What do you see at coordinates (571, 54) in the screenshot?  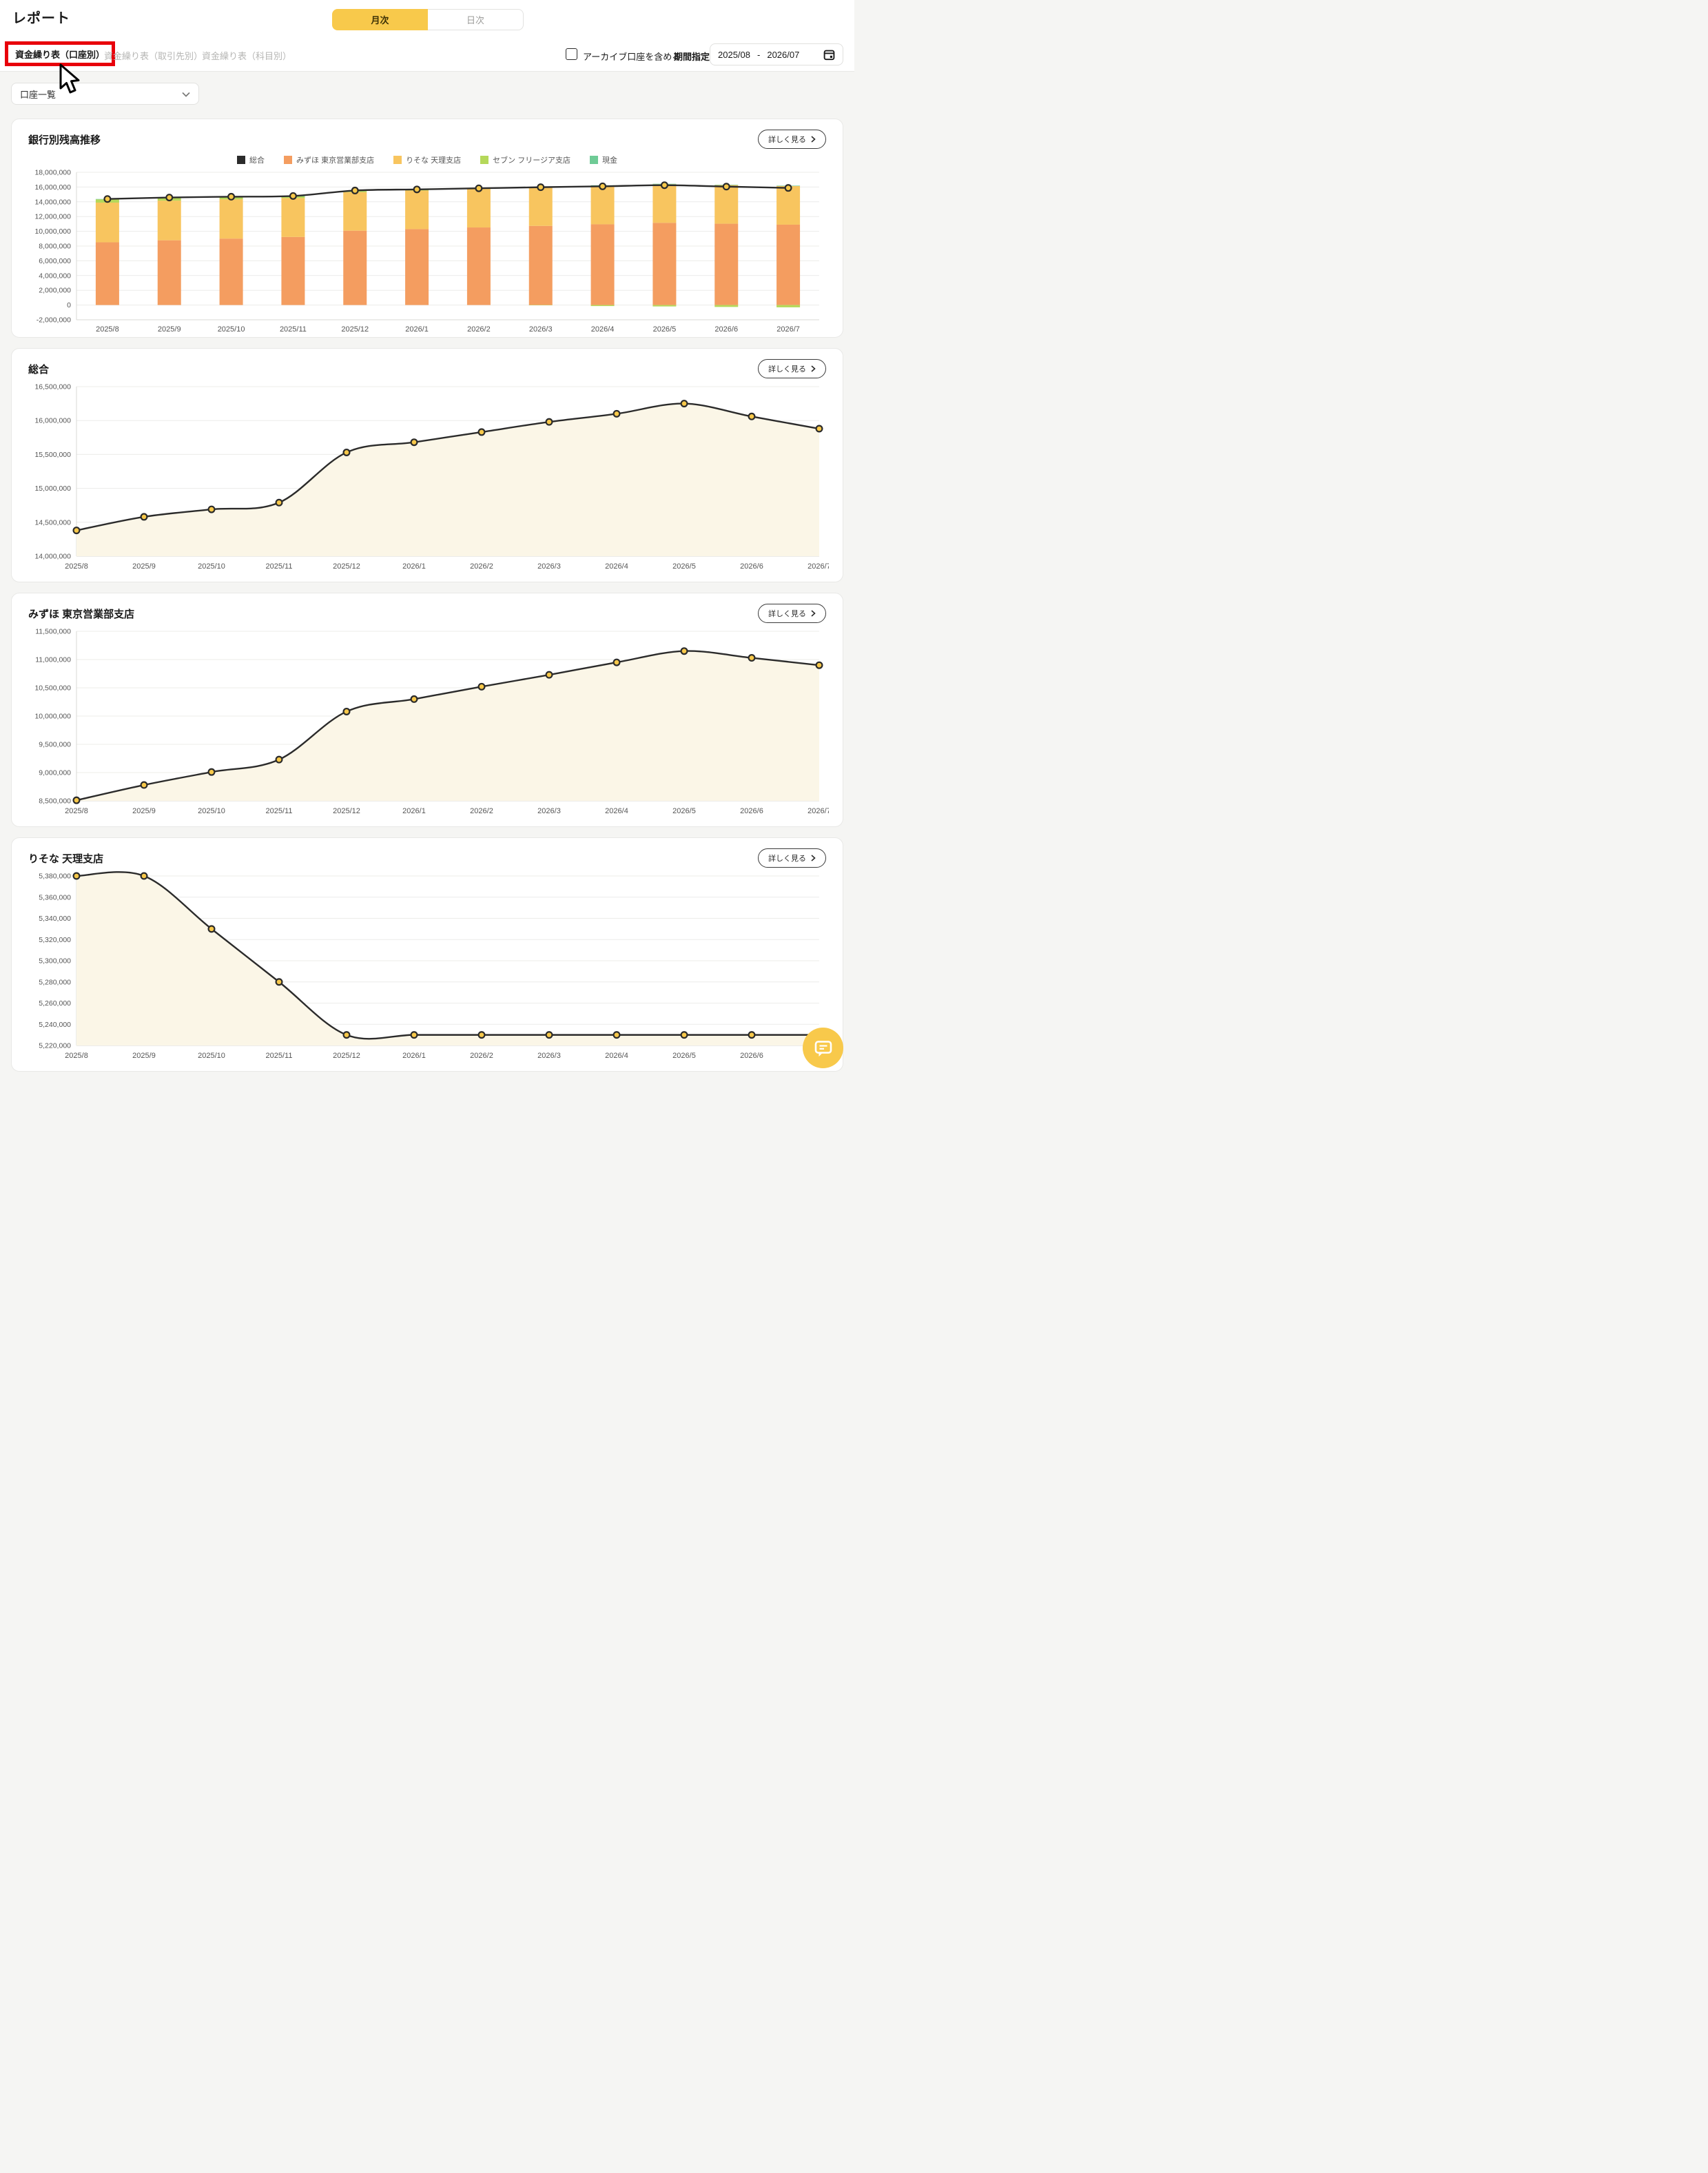 I see `archive-accounts-checkbox` at bounding box center [571, 54].